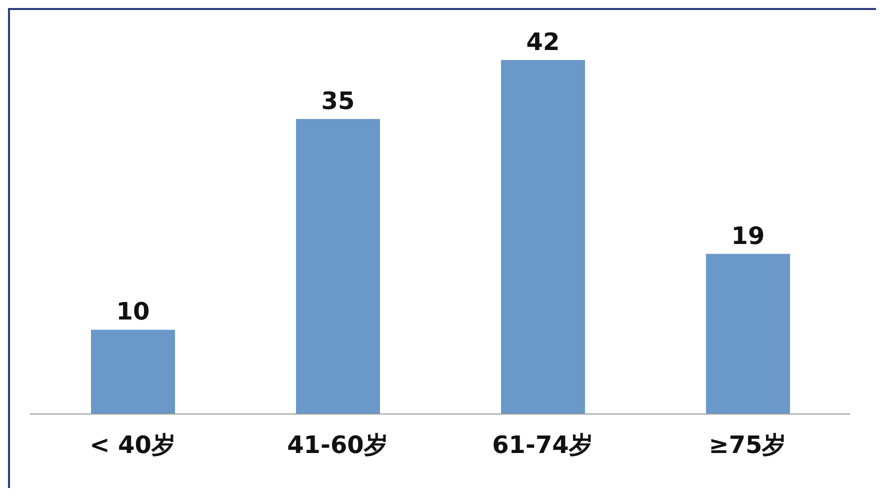 This screenshot has width=884, height=496. Describe the element at coordinates (338, 101) in the screenshot. I see `data-label: 35` at that location.